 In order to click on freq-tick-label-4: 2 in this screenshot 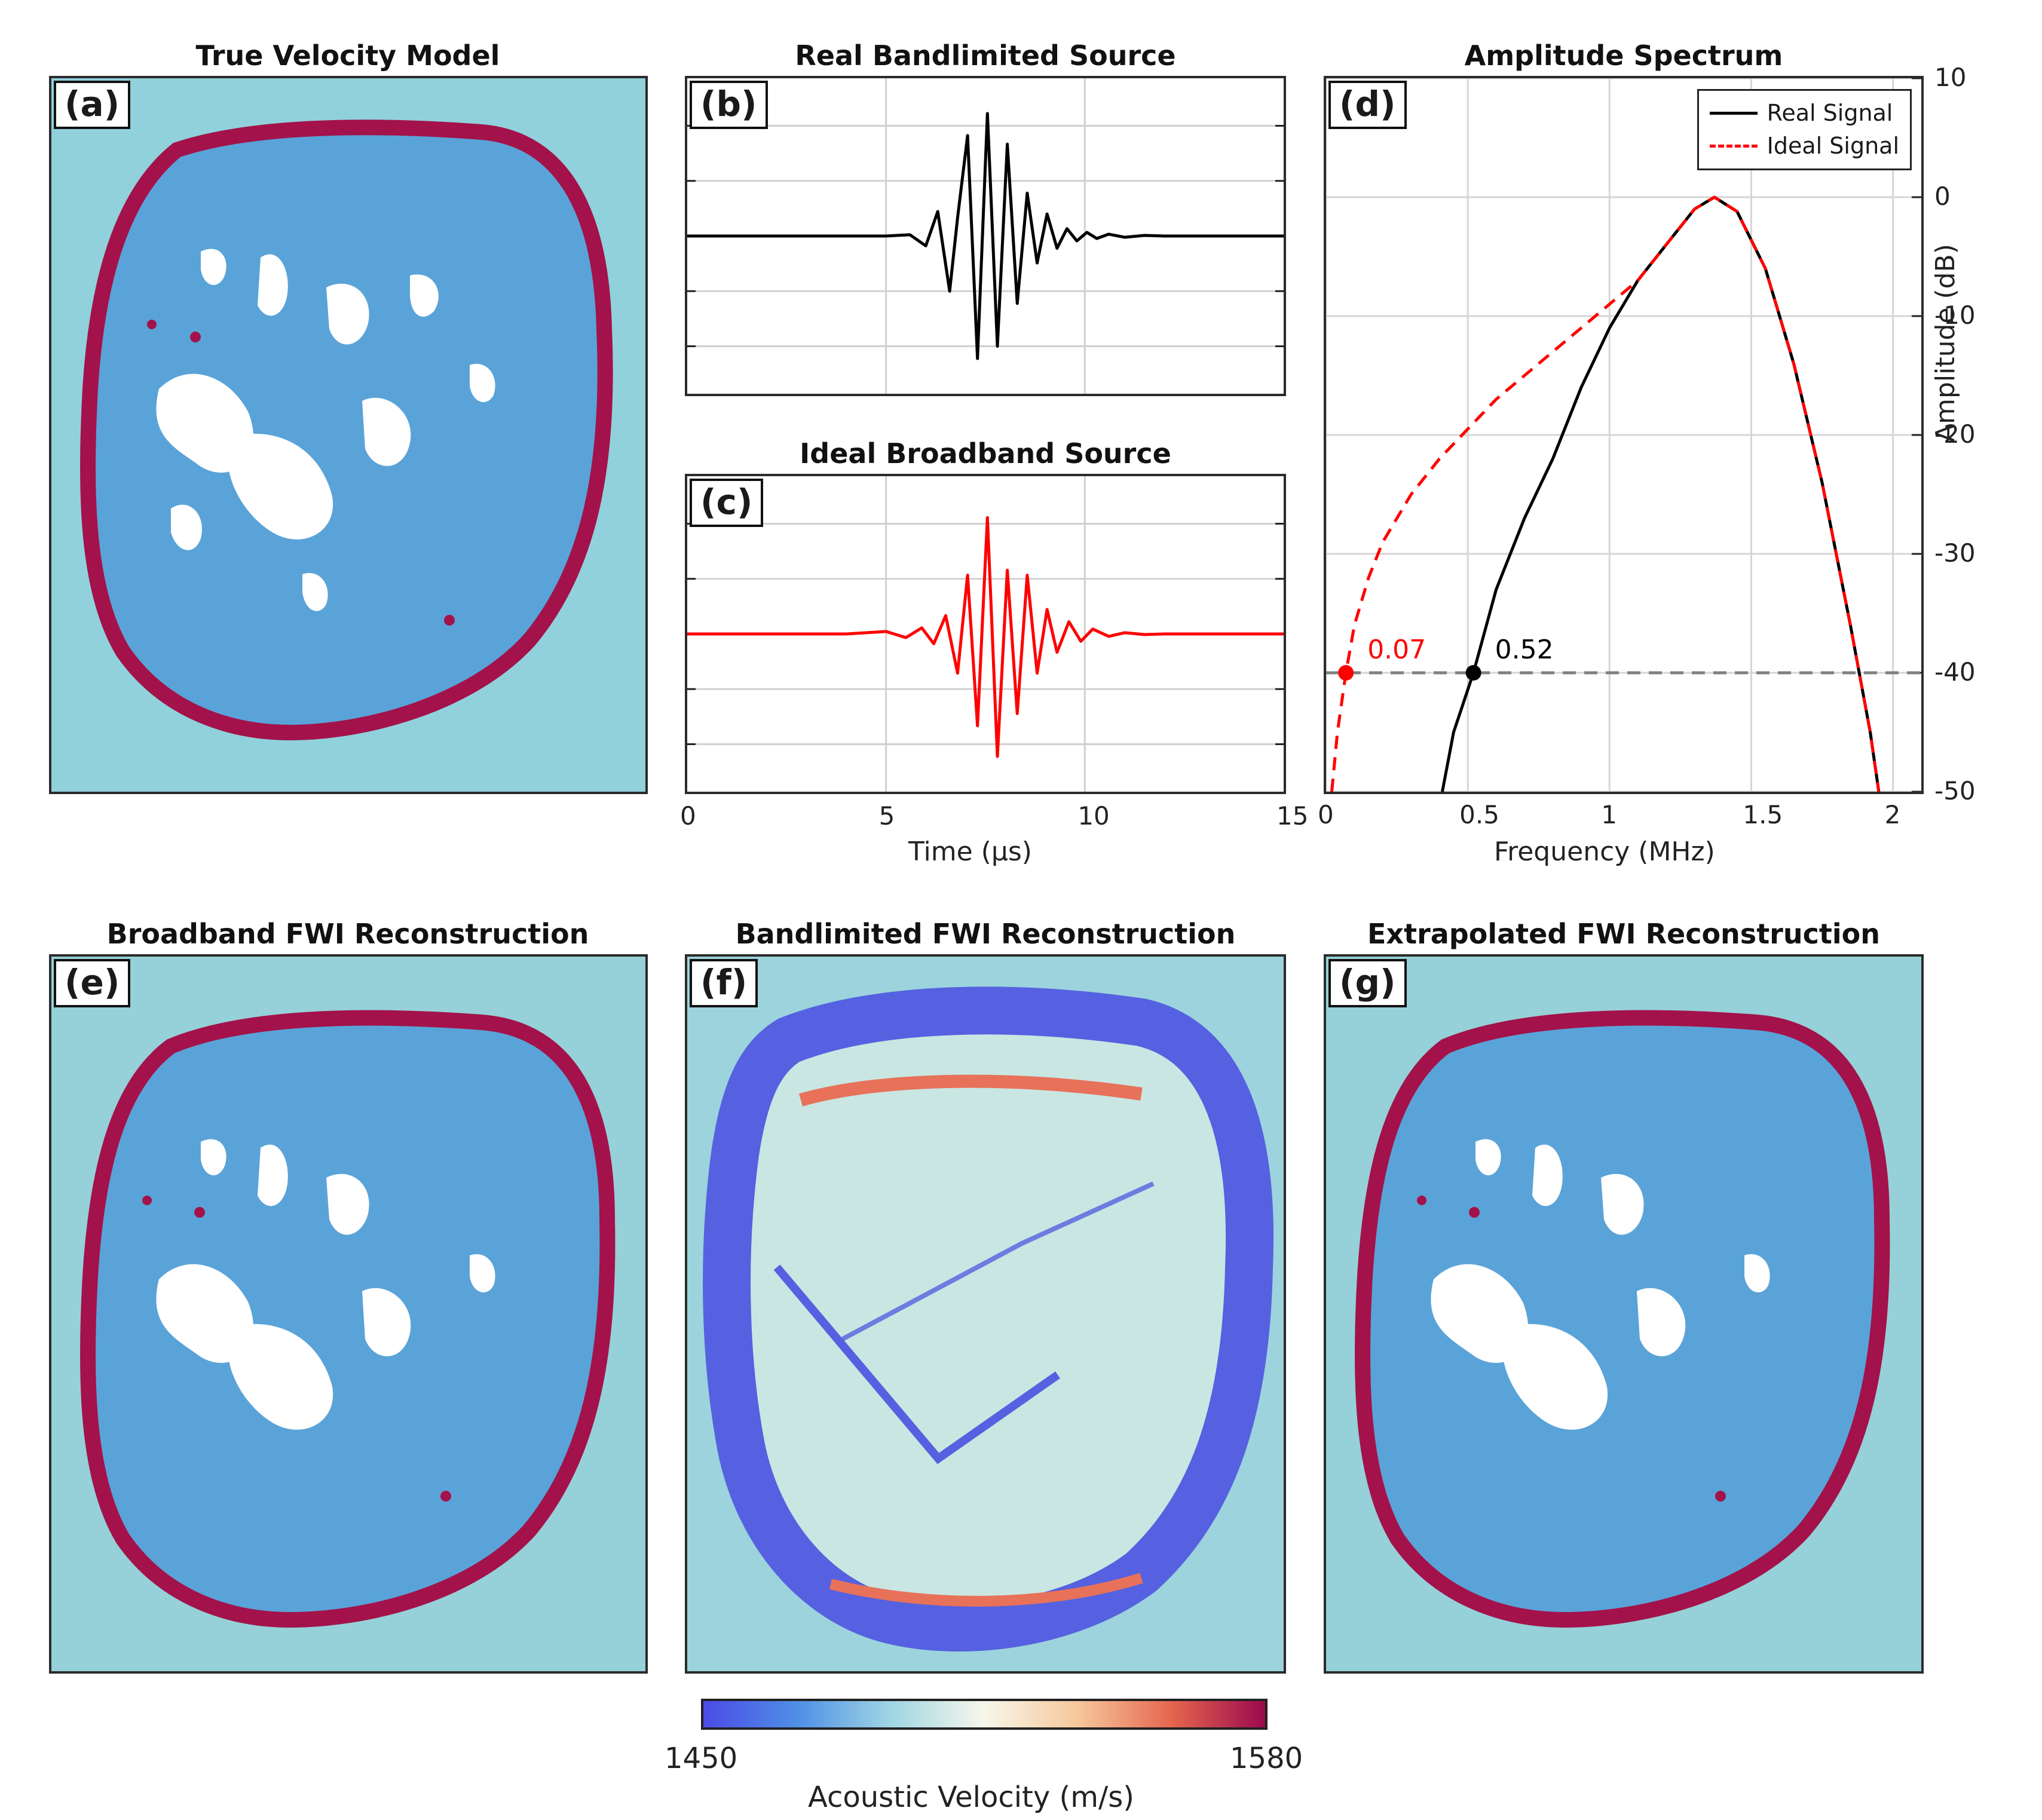, I will do `click(1893, 814)`.